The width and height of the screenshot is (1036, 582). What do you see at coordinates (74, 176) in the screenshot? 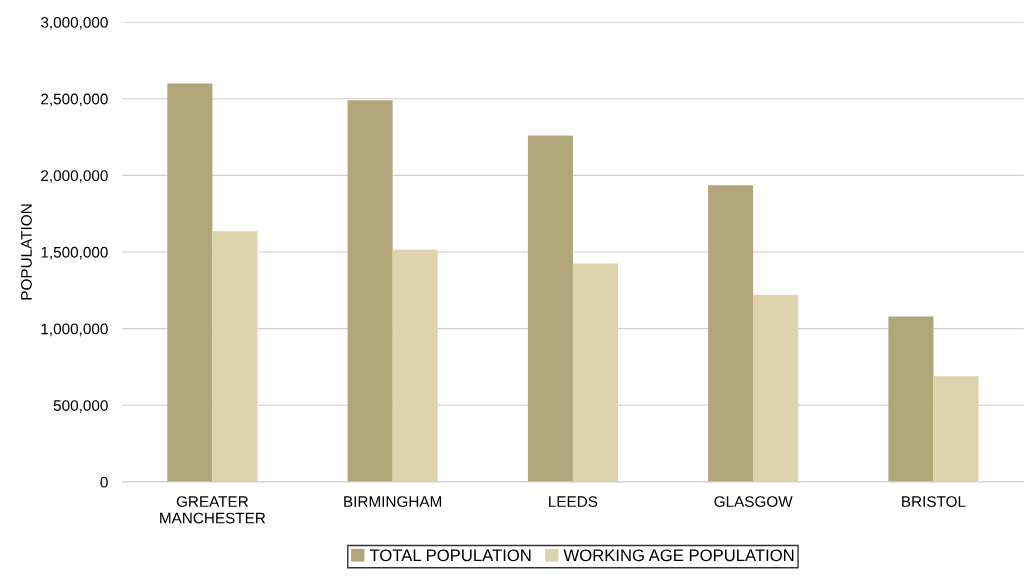
I see `y-tick-label: 2,000,000` at bounding box center [74, 176].